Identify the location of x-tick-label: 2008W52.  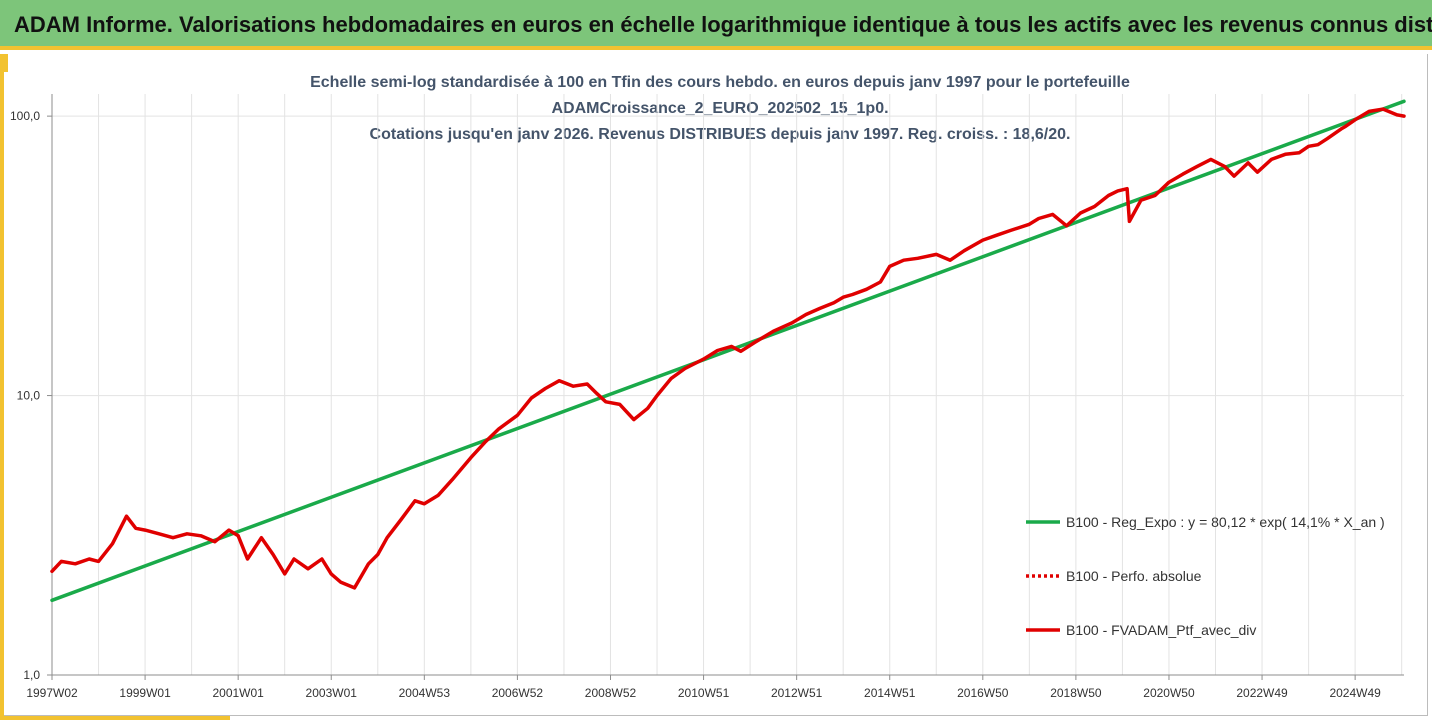
(611, 693).